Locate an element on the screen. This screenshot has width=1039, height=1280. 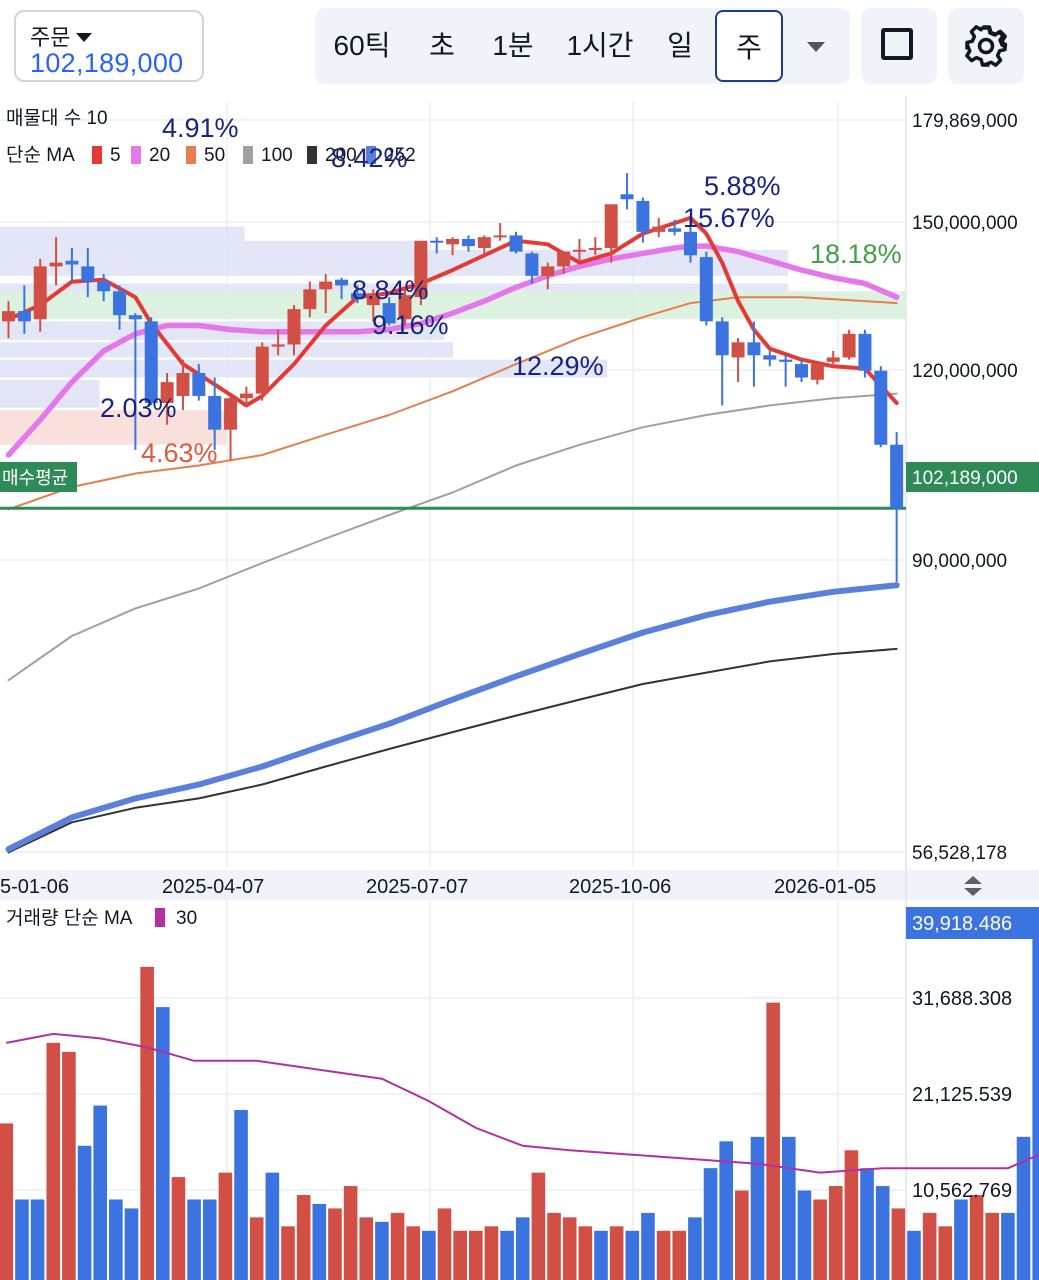
date-tick-label: 2025-07-07 is located at coordinates (417, 887).